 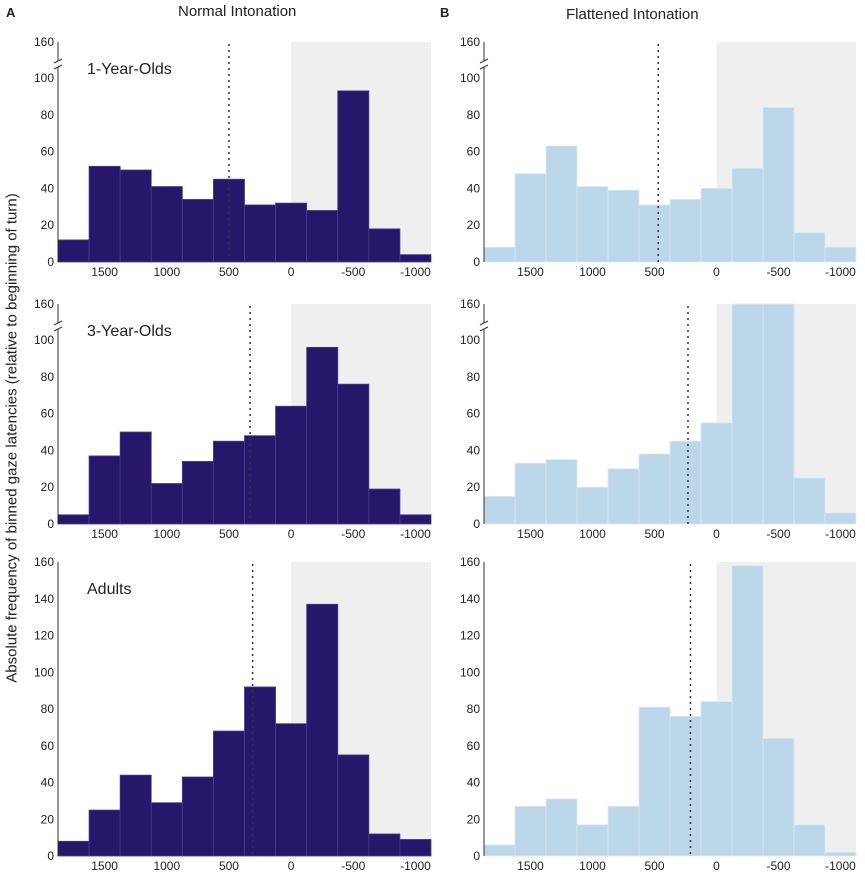 I want to click on chart-panel-b-3-year-olds: 0 20 40 60 80 100 160 1500 1000 500 0 -500 -1000, so click(x=658, y=419).